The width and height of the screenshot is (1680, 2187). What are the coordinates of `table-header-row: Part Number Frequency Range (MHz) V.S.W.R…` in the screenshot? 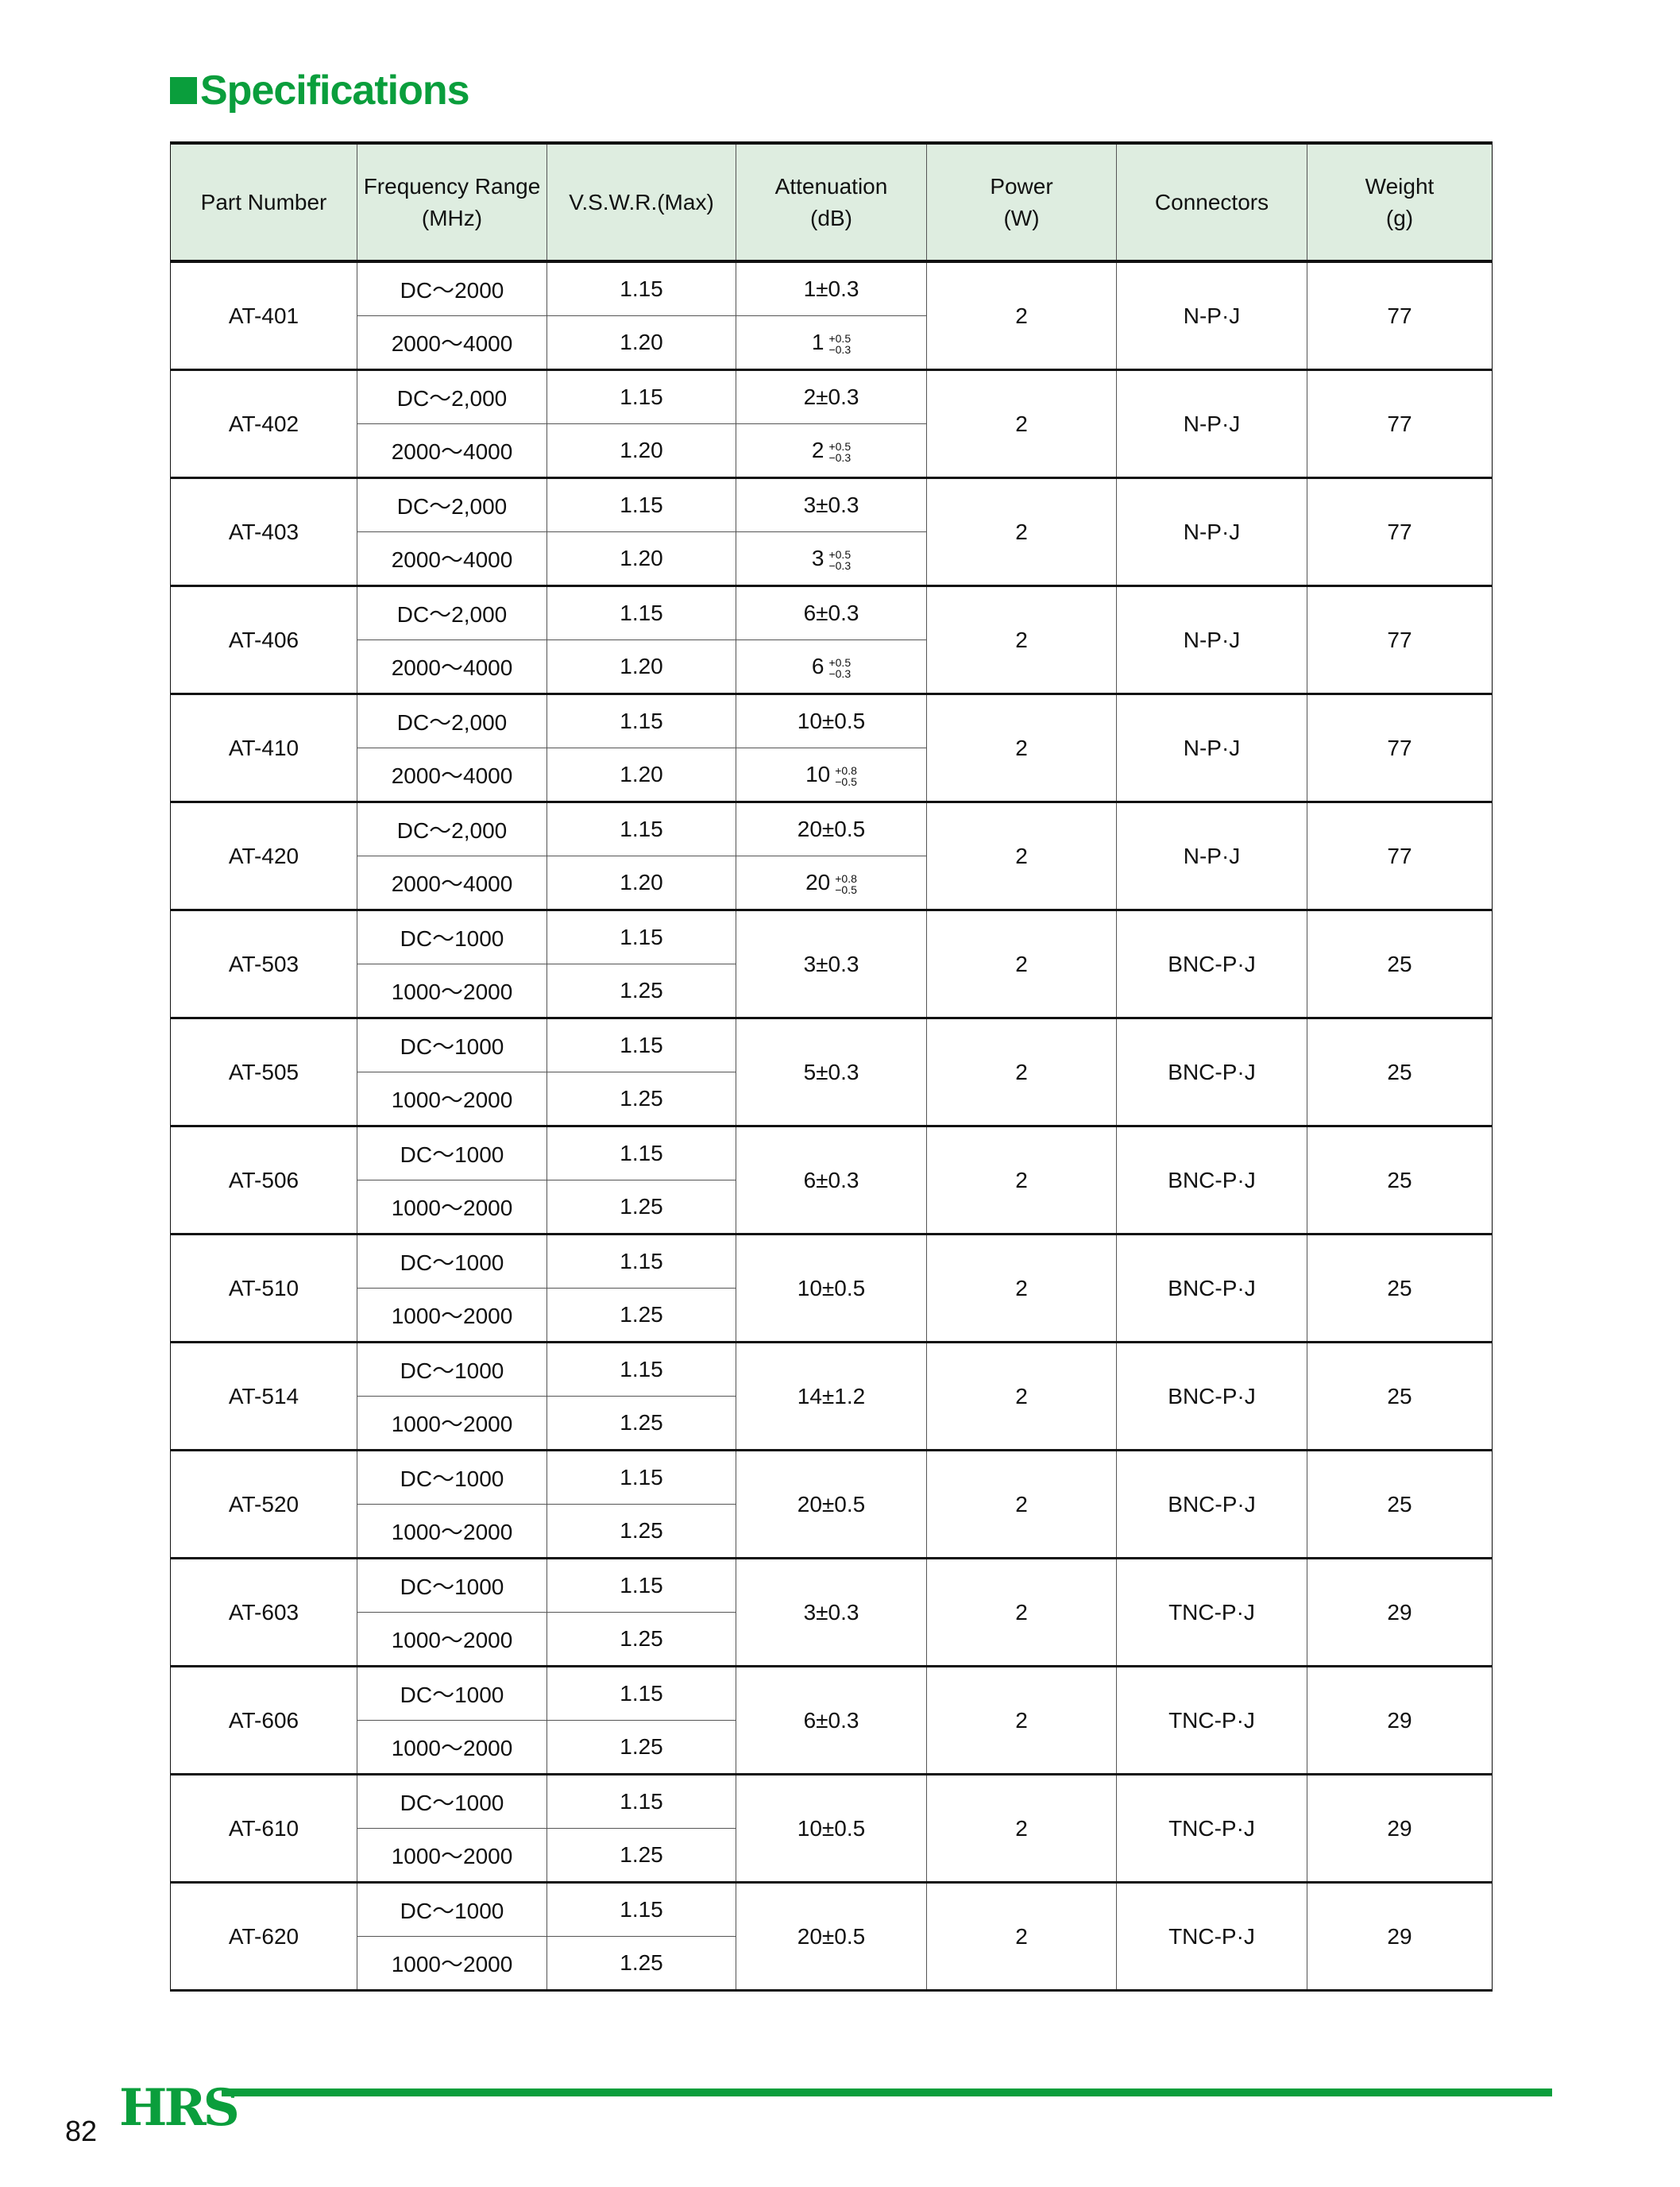 It's located at (831, 202).